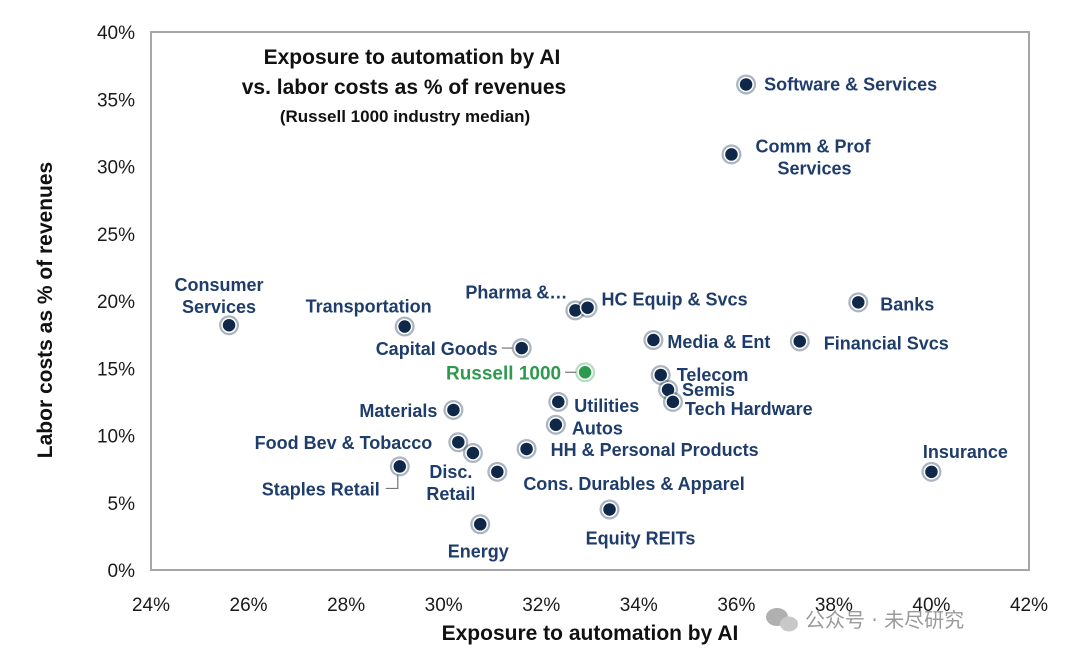  I want to click on point-label: Utilities, so click(606, 406).